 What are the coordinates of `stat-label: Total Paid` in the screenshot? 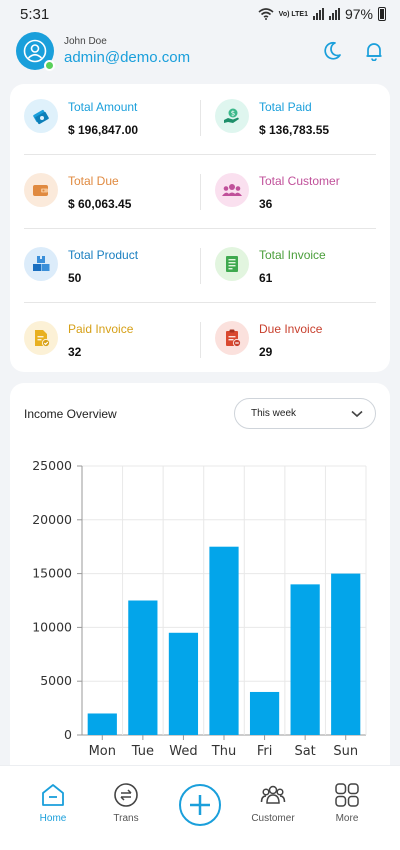 It's located at (285, 107).